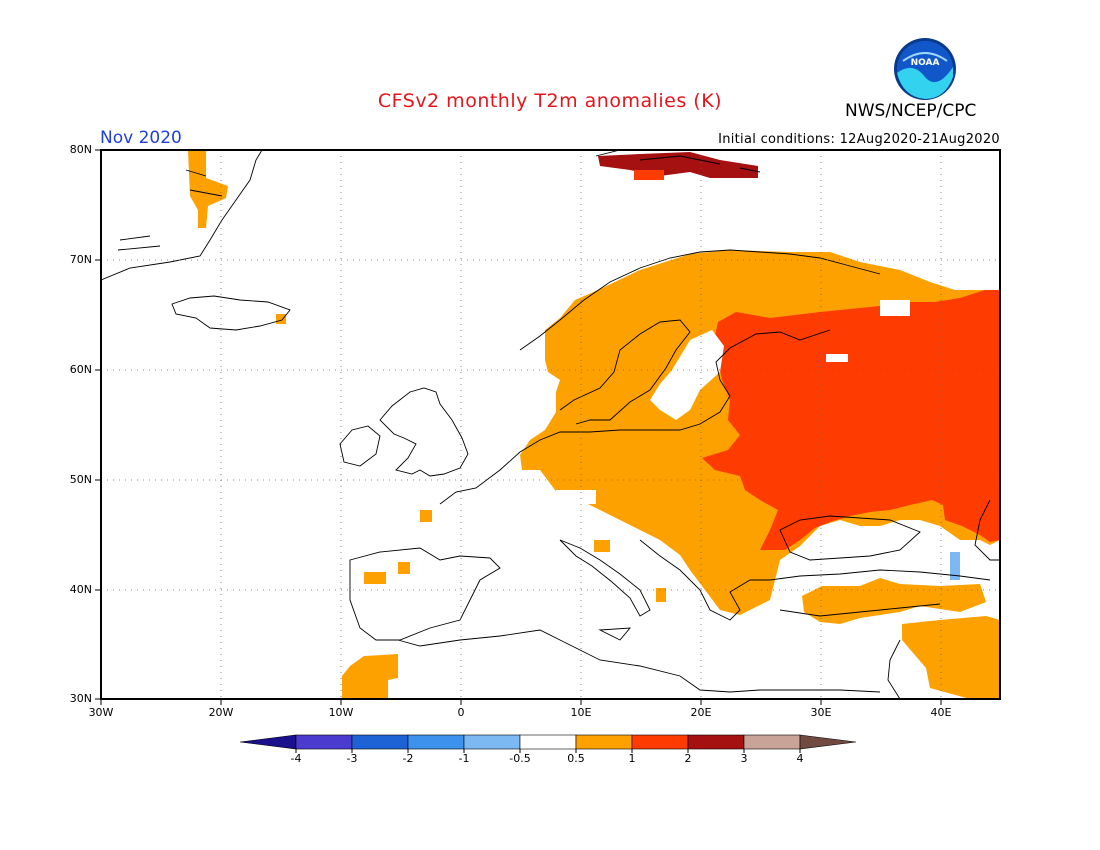 This screenshot has width=1100, height=850. Describe the element at coordinates (424, 432) in the screenshot. I see `coast-uk` at that location.